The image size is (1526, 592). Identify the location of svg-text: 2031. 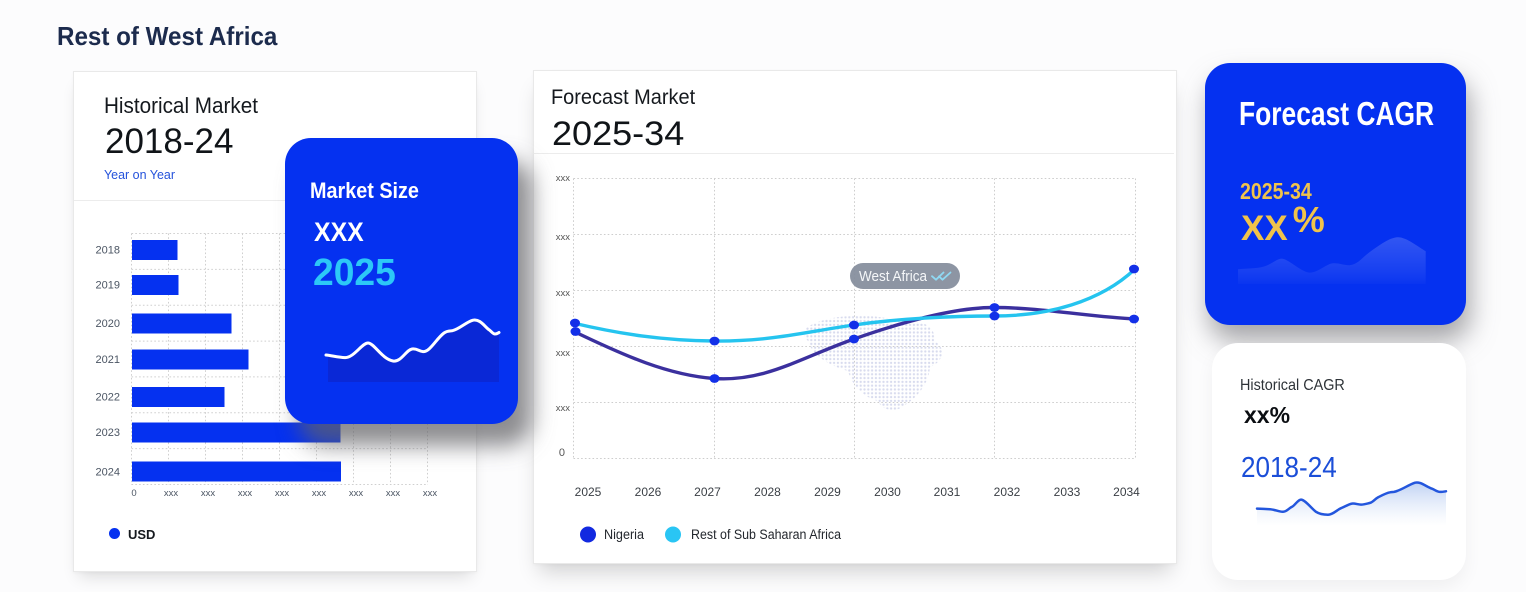
(947, 492).